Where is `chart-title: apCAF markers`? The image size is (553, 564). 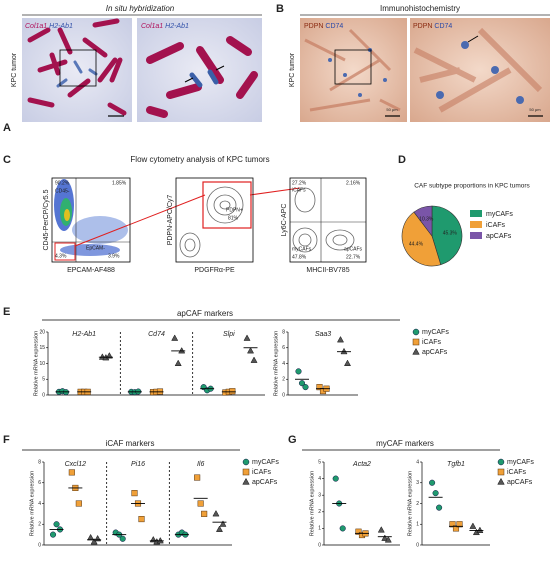 chart-title: apCAF markers is located at coordinates (205, 313).